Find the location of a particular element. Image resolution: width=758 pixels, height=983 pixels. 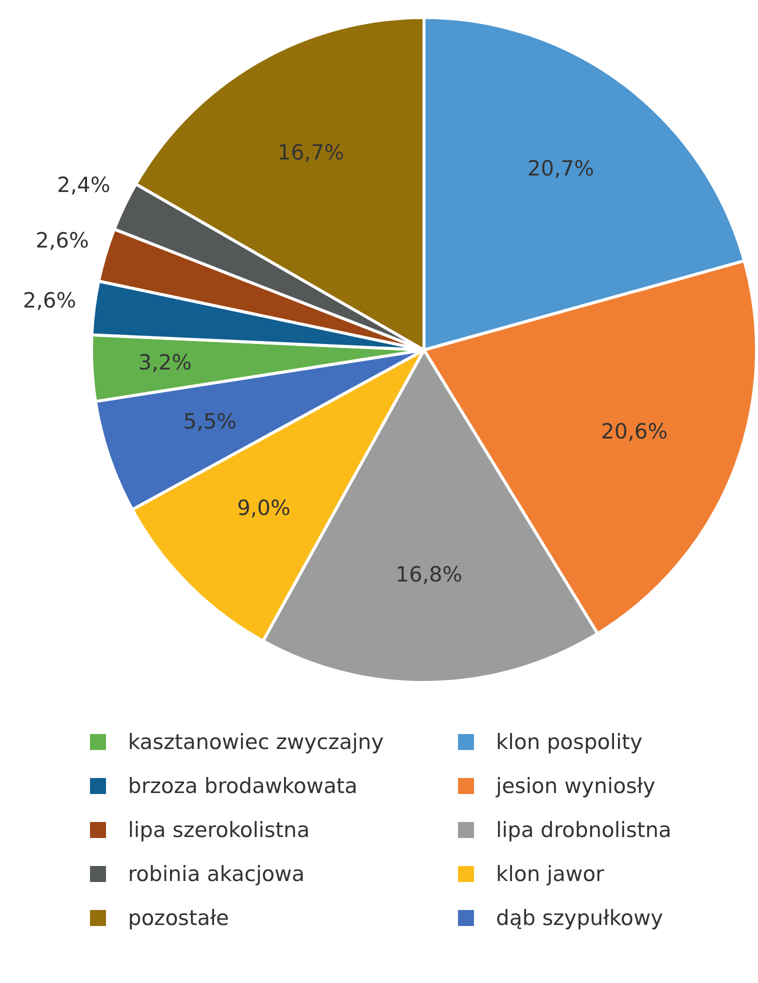

legend-label: brzoza brodawkowata is located at coordinates (243, 786).